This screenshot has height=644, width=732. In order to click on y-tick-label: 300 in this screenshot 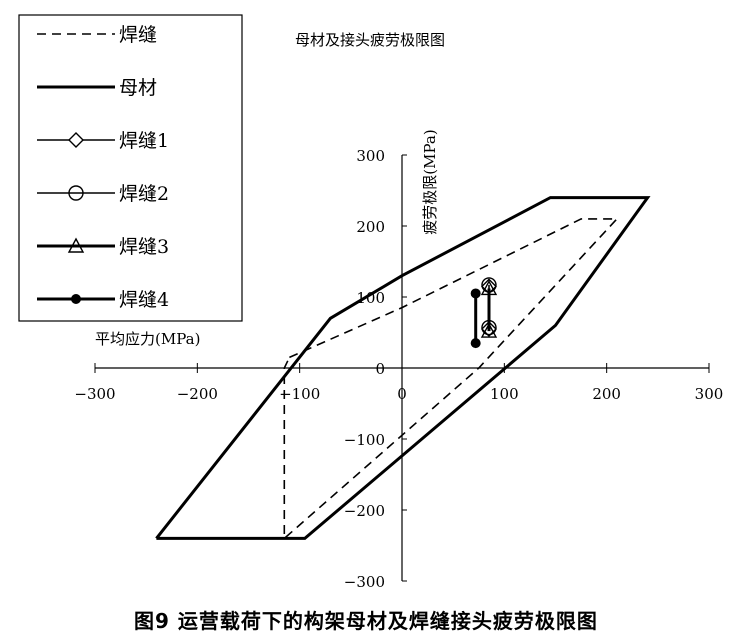, I will do `click(370, 156)`.